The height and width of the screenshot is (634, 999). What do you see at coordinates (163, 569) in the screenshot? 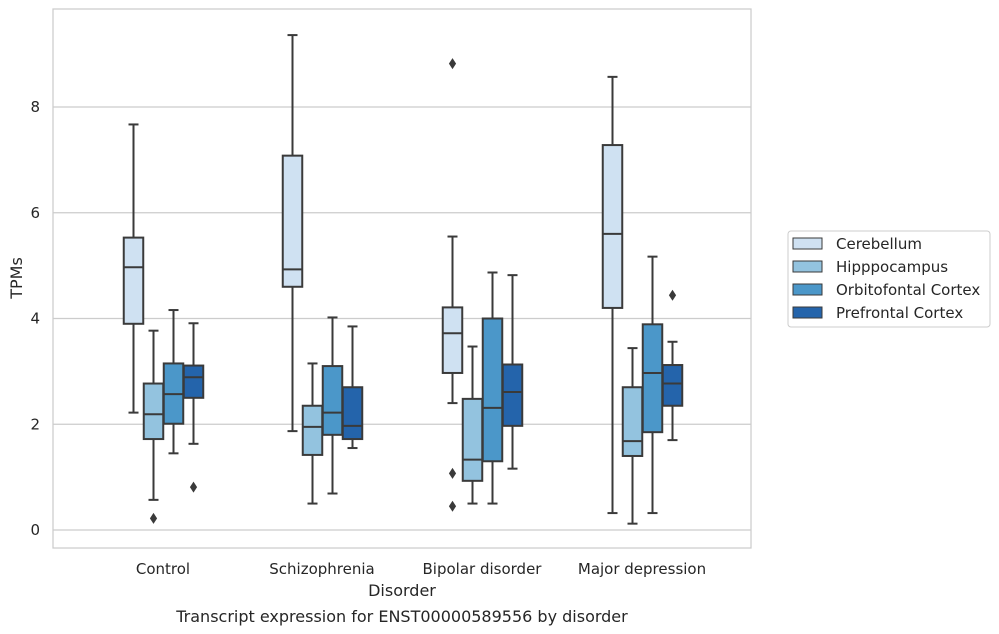
I see `x-tick-label: Control` at bounding box center [163, 569].